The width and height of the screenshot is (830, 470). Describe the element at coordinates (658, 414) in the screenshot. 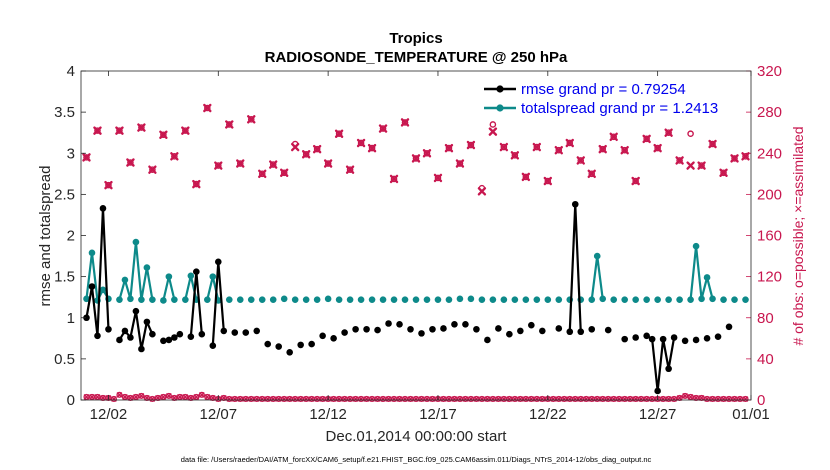

I see `x-tick-label: 12/27` at that location.